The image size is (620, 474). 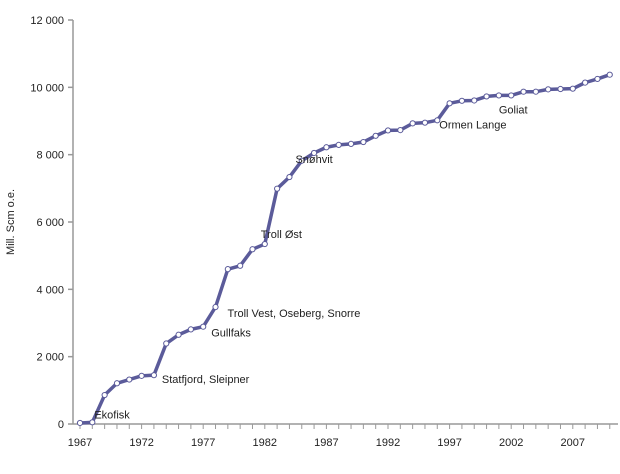 What do you see at coordinates (206, 380) in the screenshot?
I see `annotation-label: Statfjord, Sleipner` at bounding box center [206, 380].